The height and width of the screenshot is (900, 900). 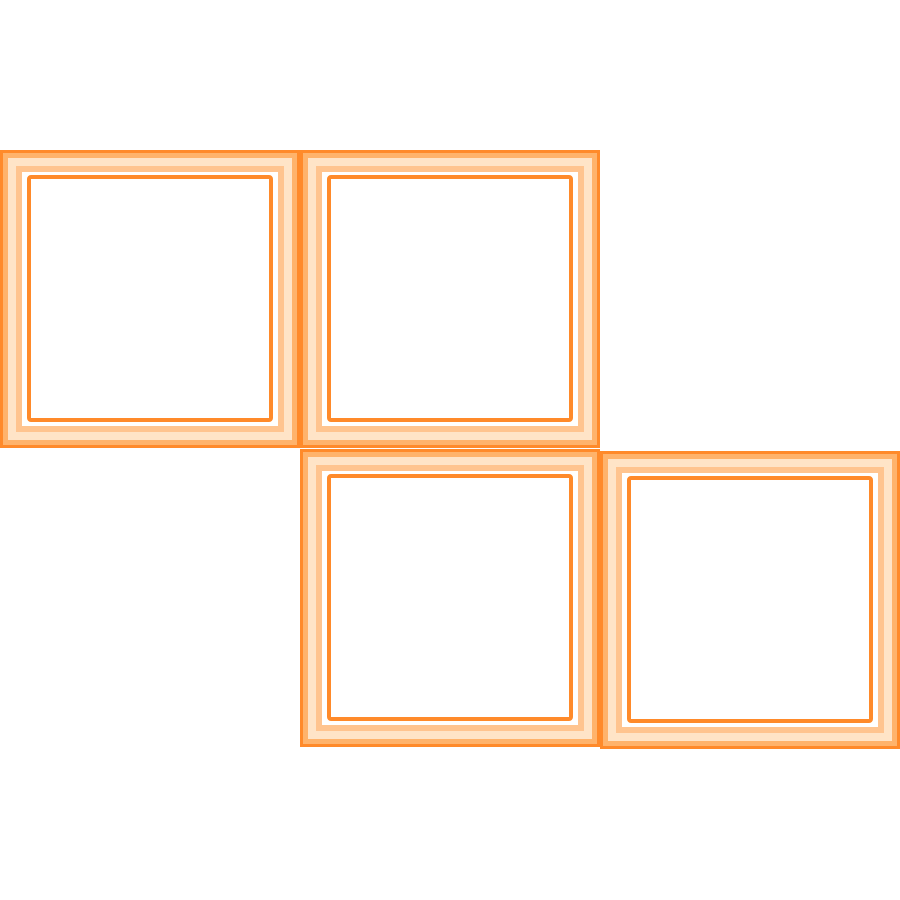 I want to click on tetromino-block-top-right, so click(x=450, y=299).